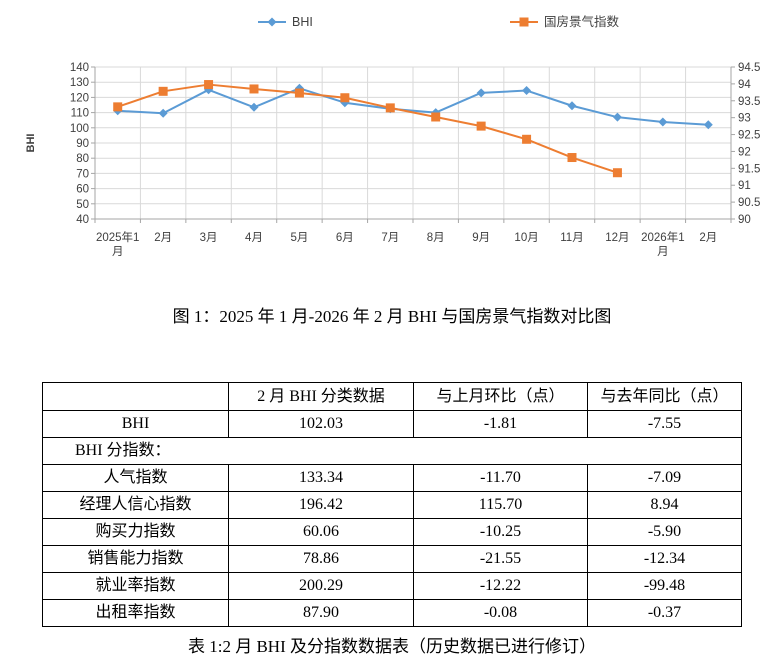 The image size is (784, 663). What do you see at coordinates (500, 478) in the screenshot?
I see `table-cell: -11.70` at bounding box center [500, 478].